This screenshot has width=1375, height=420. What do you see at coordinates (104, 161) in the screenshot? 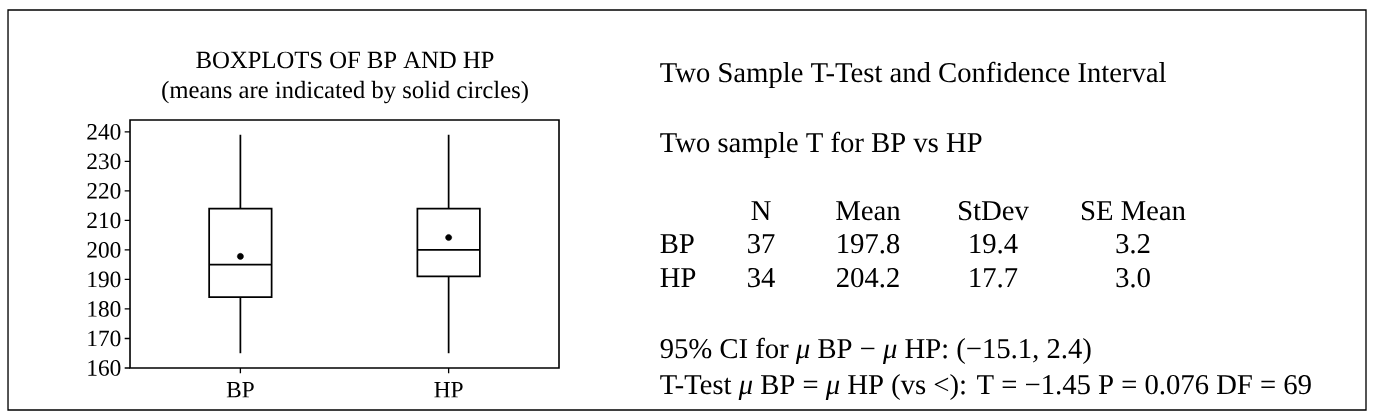
I see `y-tick-label: 230` at bounding box center [104, 161].